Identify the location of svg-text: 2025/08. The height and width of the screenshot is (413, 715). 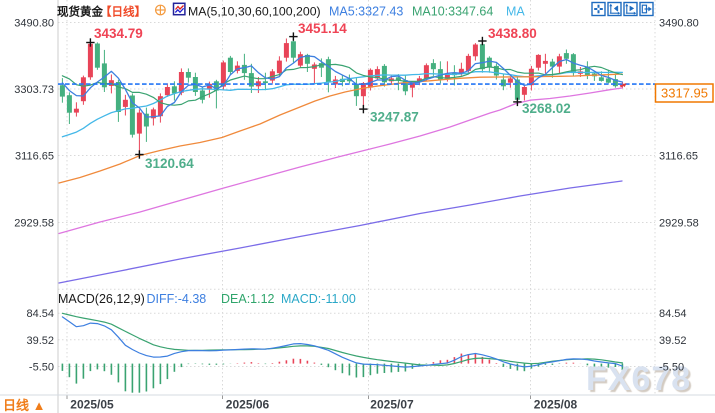
(556, 405).